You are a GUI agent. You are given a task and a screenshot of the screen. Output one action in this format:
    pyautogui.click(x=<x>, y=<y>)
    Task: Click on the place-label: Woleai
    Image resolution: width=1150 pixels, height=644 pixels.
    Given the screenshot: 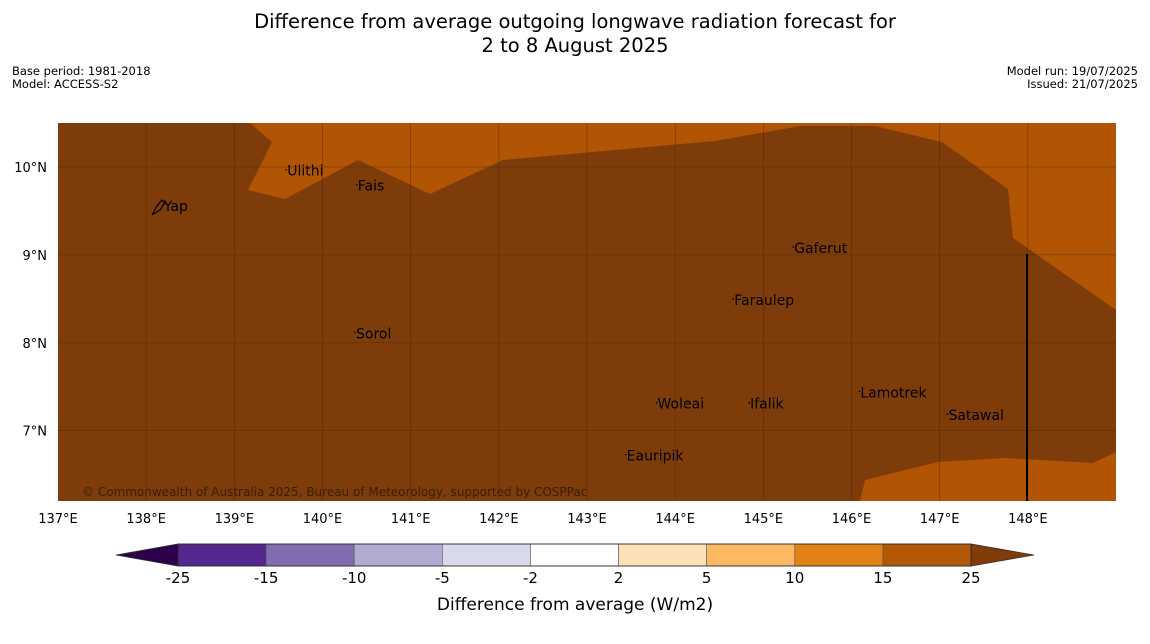 What is the action you would take?
    pyautogui.click(x=681, y=405)
    